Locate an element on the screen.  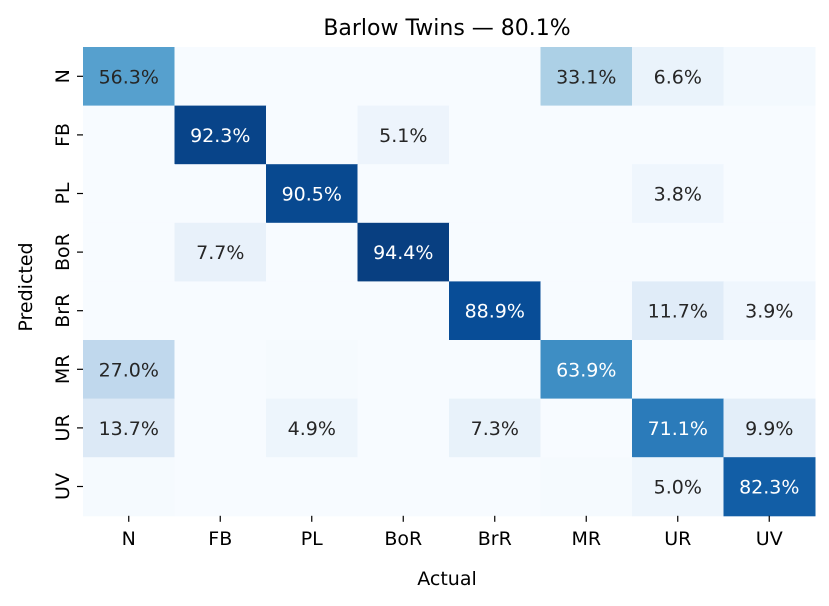
cell-value-label-N-MR: 33.1% is located at coordinates (586, 77).